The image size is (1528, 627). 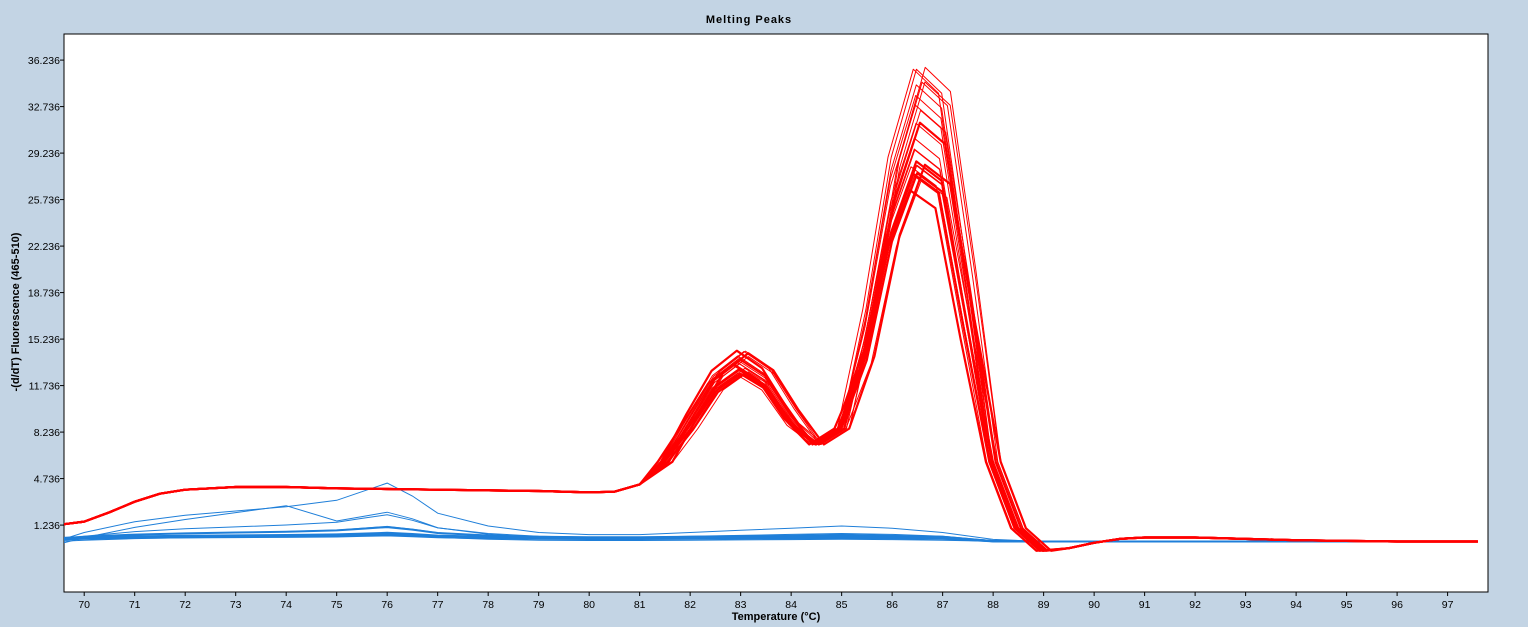 What do you see at coordinates (135, 605) in the screenshot?
I see `x-tick-label: 71` at bounding box center [135, 605].